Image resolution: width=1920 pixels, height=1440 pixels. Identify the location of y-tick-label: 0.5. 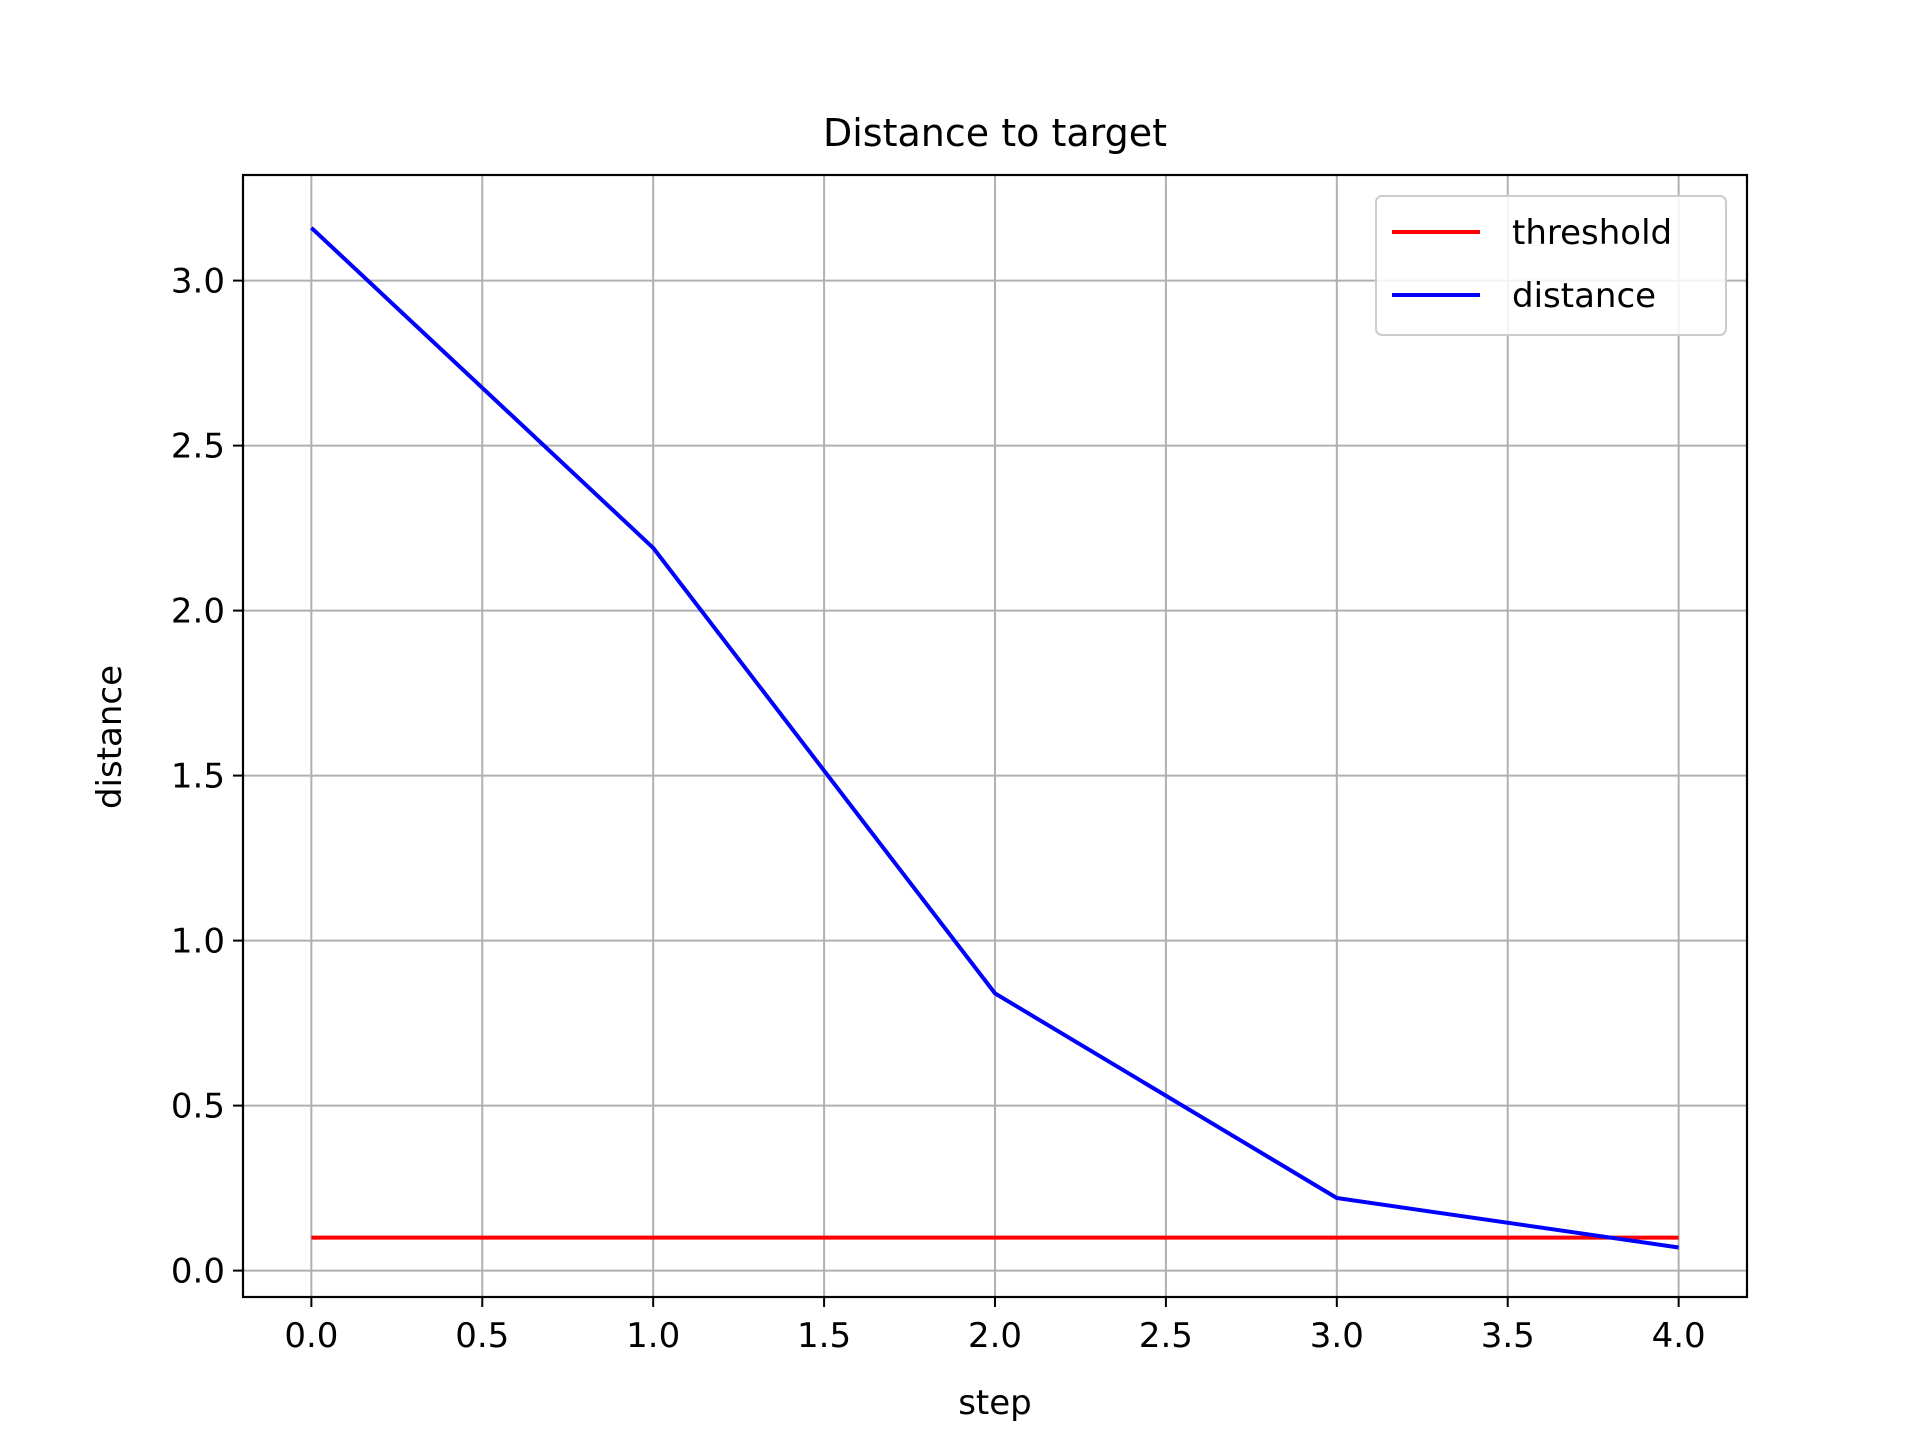
(198, 1107).